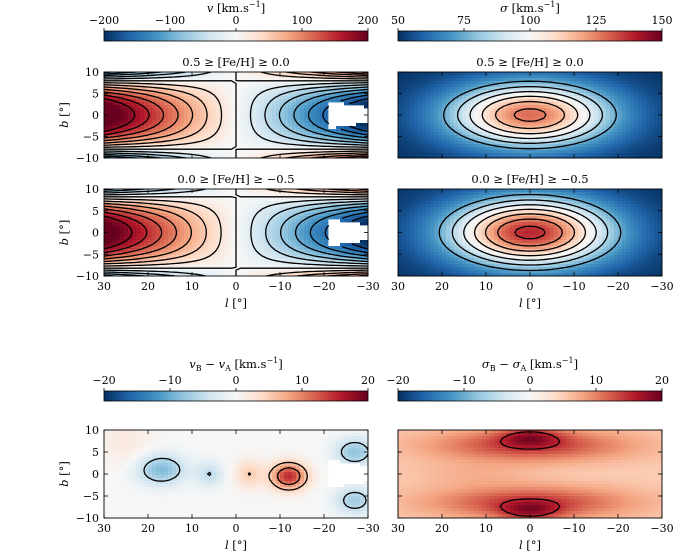 Image resolution: width=700 pixels, height=554 pixels. Describe the element at coordinates (529, 179) in the screenshot. I see `panel-title: 0.0 ≥ [Fe/H] ≥ −0.5` at that location.